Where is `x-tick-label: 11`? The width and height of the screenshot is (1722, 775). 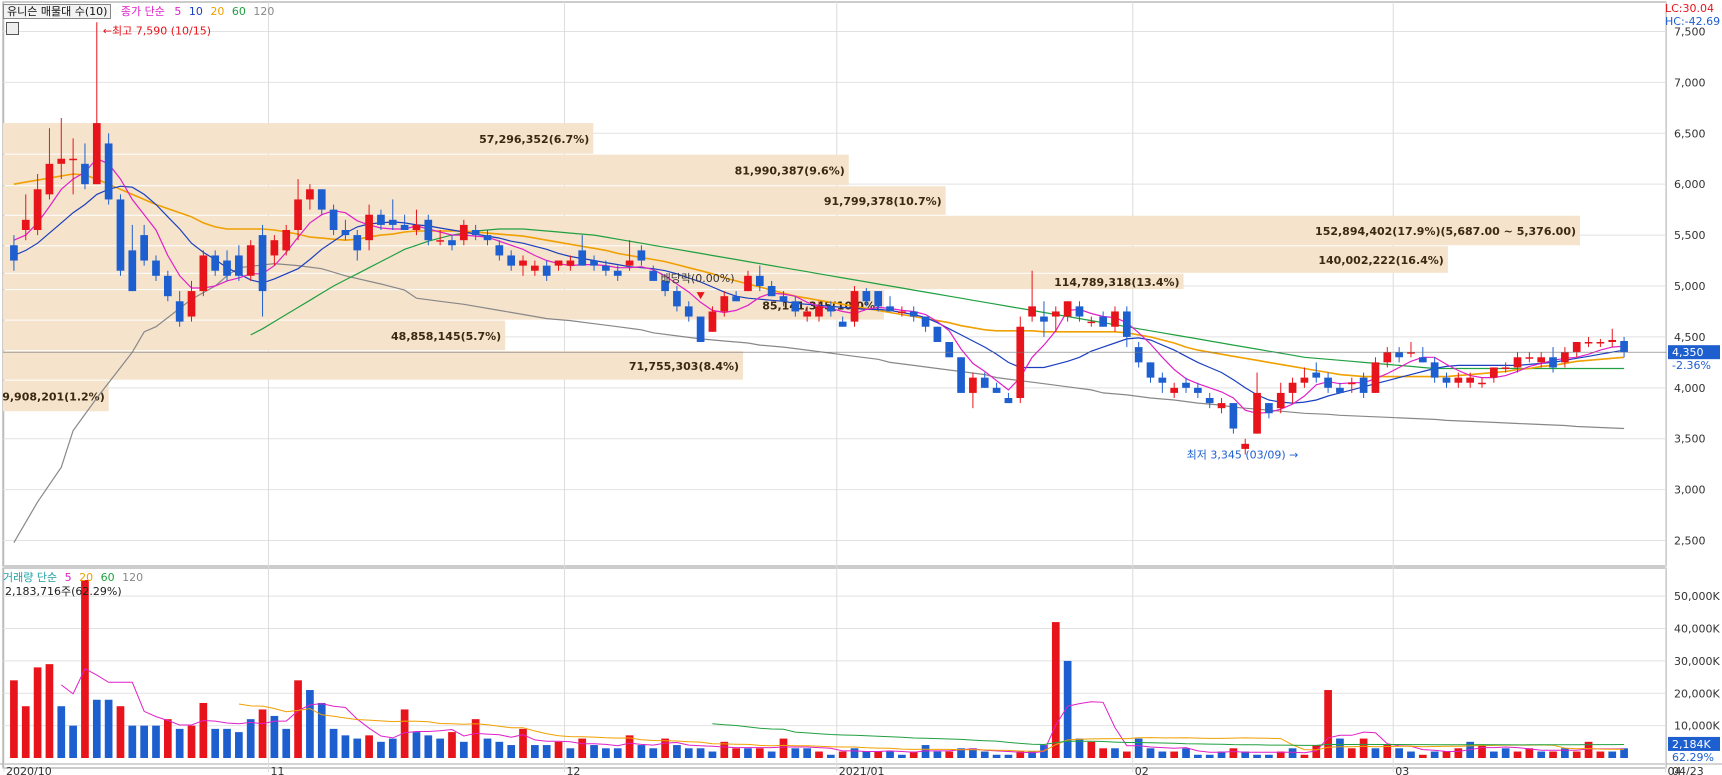 x-tick-label: 11 is located at coordinates (277, 770).